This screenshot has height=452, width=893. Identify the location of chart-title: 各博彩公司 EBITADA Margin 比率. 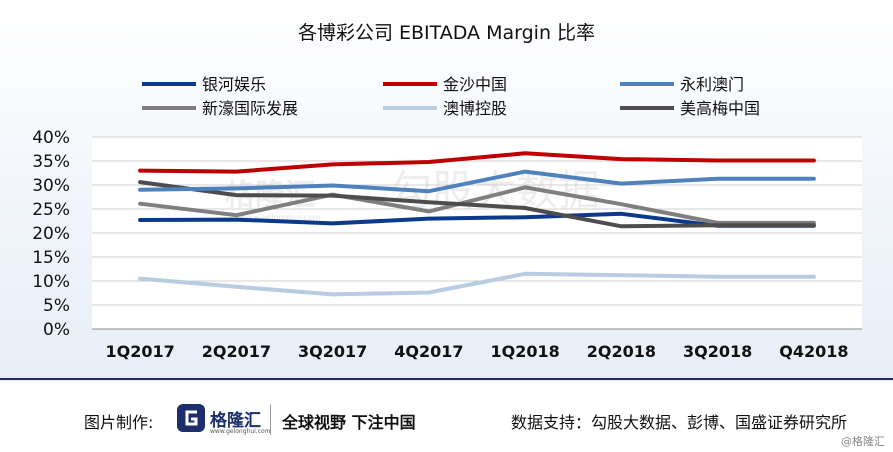
(446, 33).